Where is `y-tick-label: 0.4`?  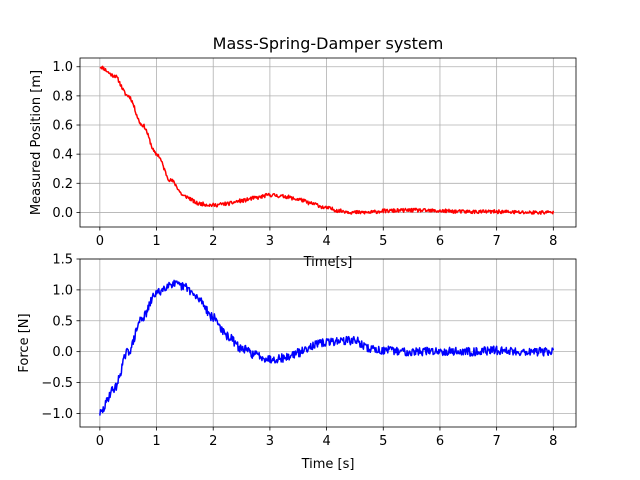 y-tick-label: 0.4 is located at coordinates (62, 155).